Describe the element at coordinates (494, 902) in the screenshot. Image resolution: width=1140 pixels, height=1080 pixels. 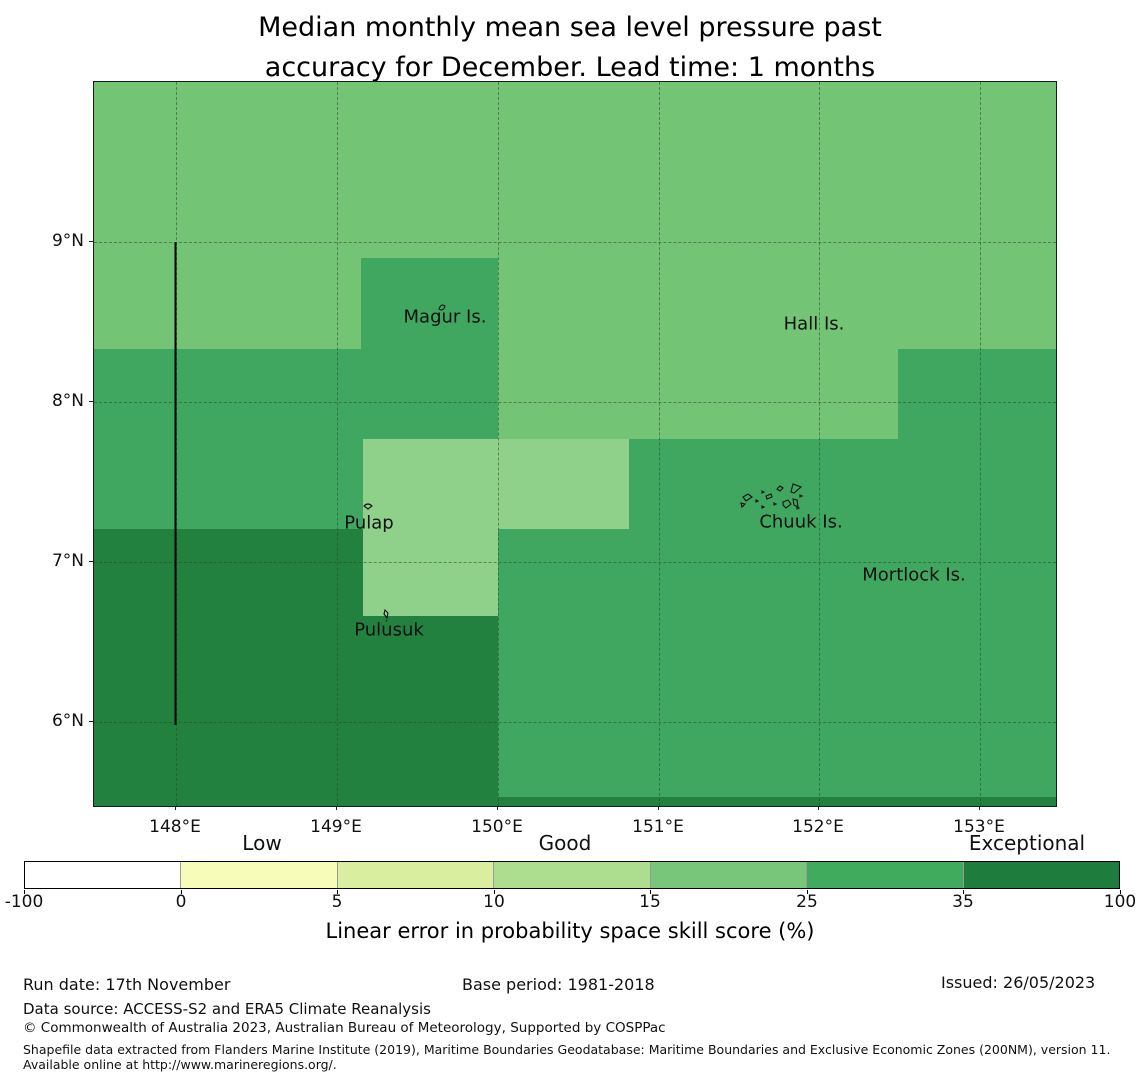
I see `colorbar-tick-label: 10` at that location.